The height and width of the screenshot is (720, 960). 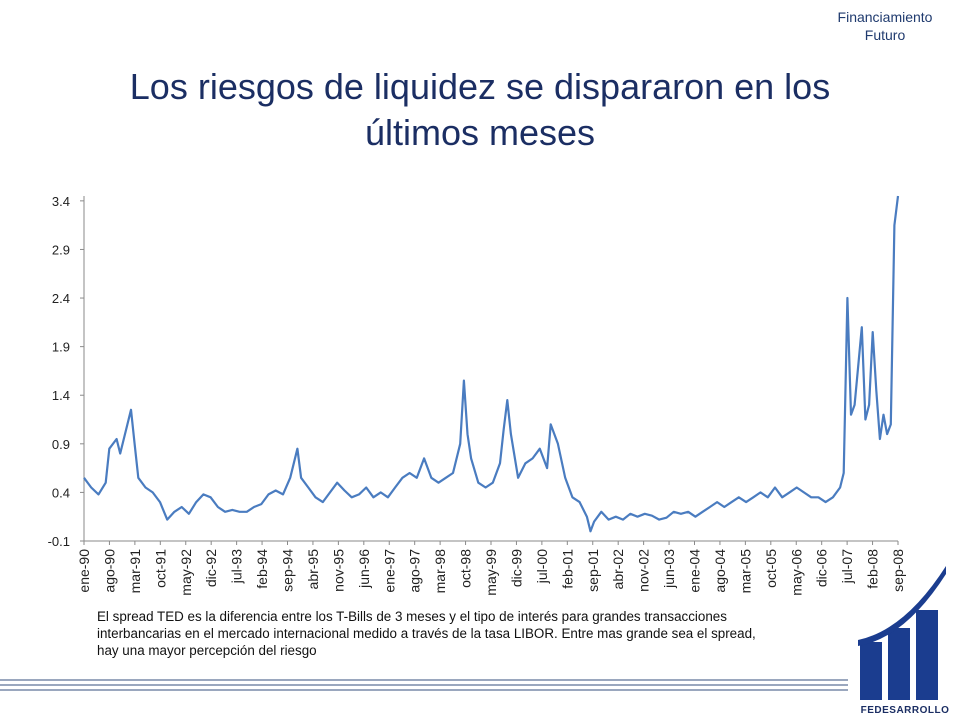 What do you see at coordinates (61, 249) in the screenshot?
I see `y-tick-label: 2.9` at bounding box center [61, 249].